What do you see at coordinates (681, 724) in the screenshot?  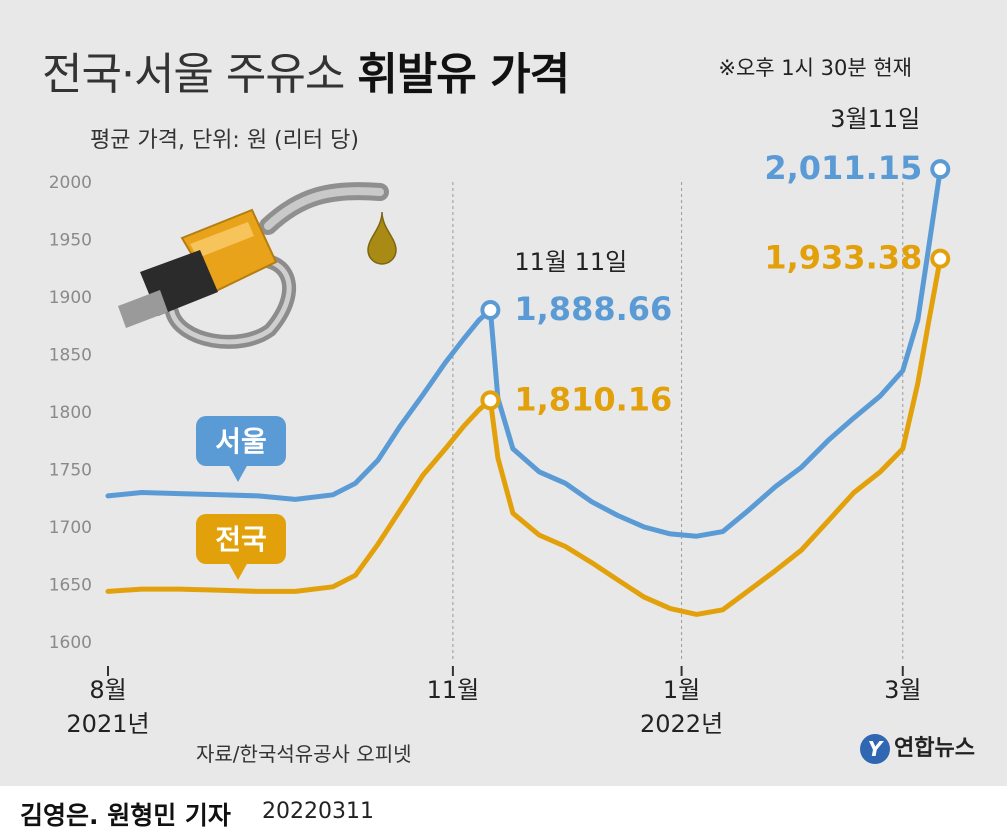 I see `x-tick-year-label: 2022년` at bounding box center [681, 724].